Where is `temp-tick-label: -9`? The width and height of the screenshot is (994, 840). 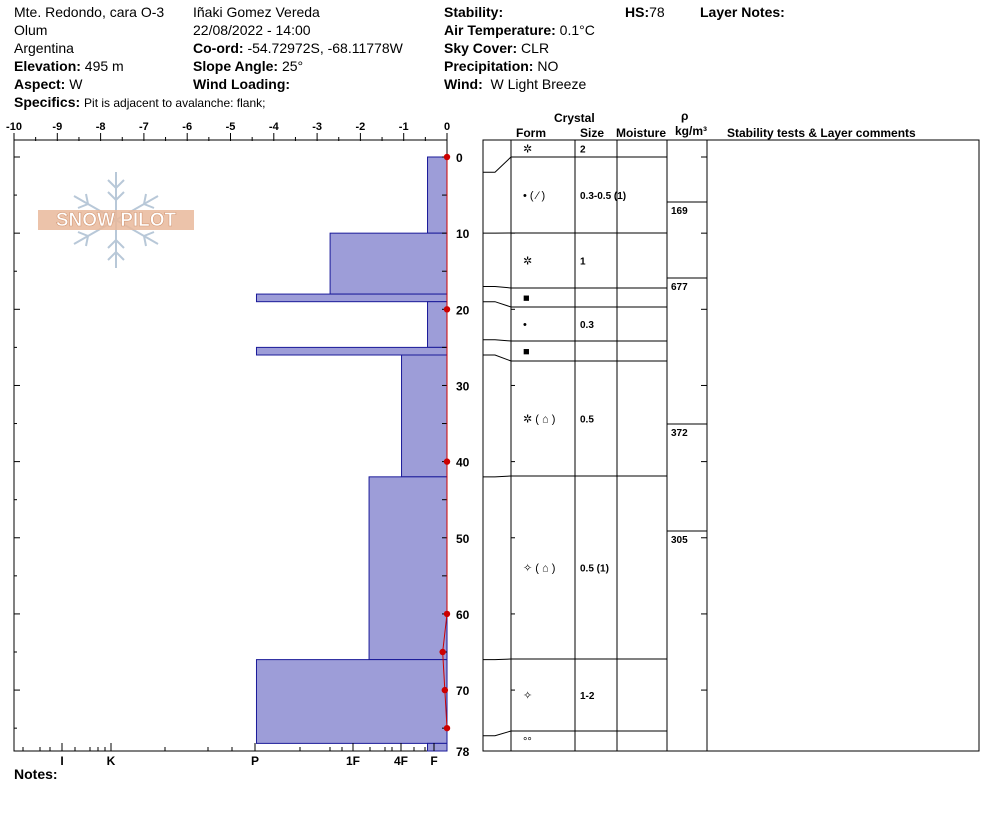
temp-tick-label: -9 is located at coordinates (57, 127).